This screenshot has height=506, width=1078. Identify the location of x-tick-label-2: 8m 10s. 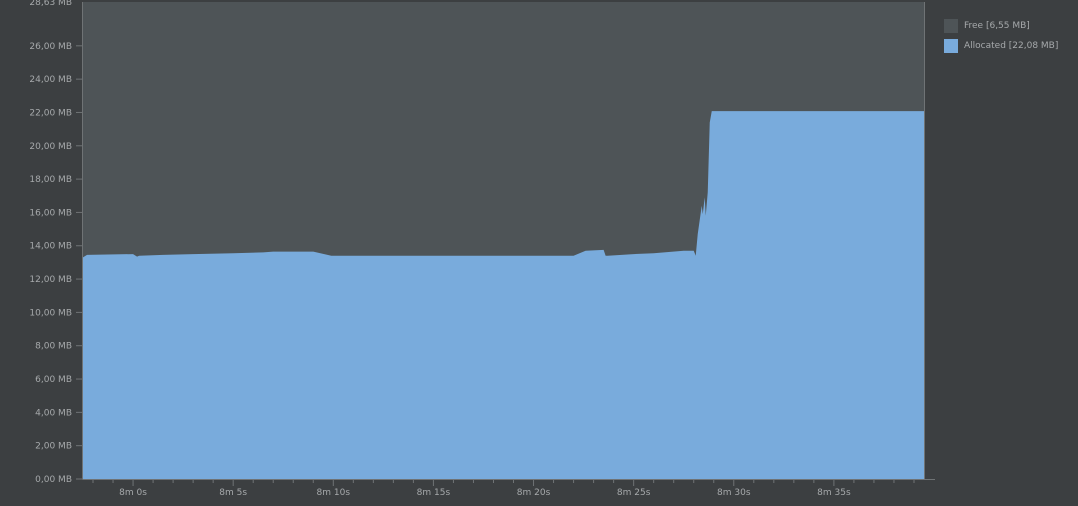
(334, 493).